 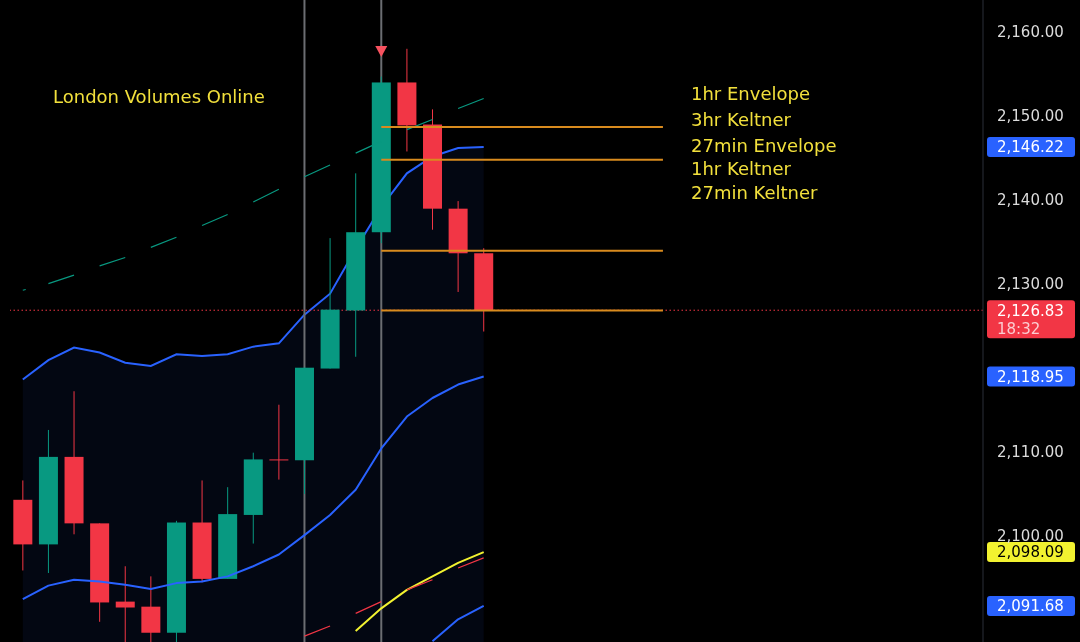 What do you see at coordinates (1030, 147) in the screenshot?
I see `y-tick-label: 2,146.22` at bounding box center [1030, 147].